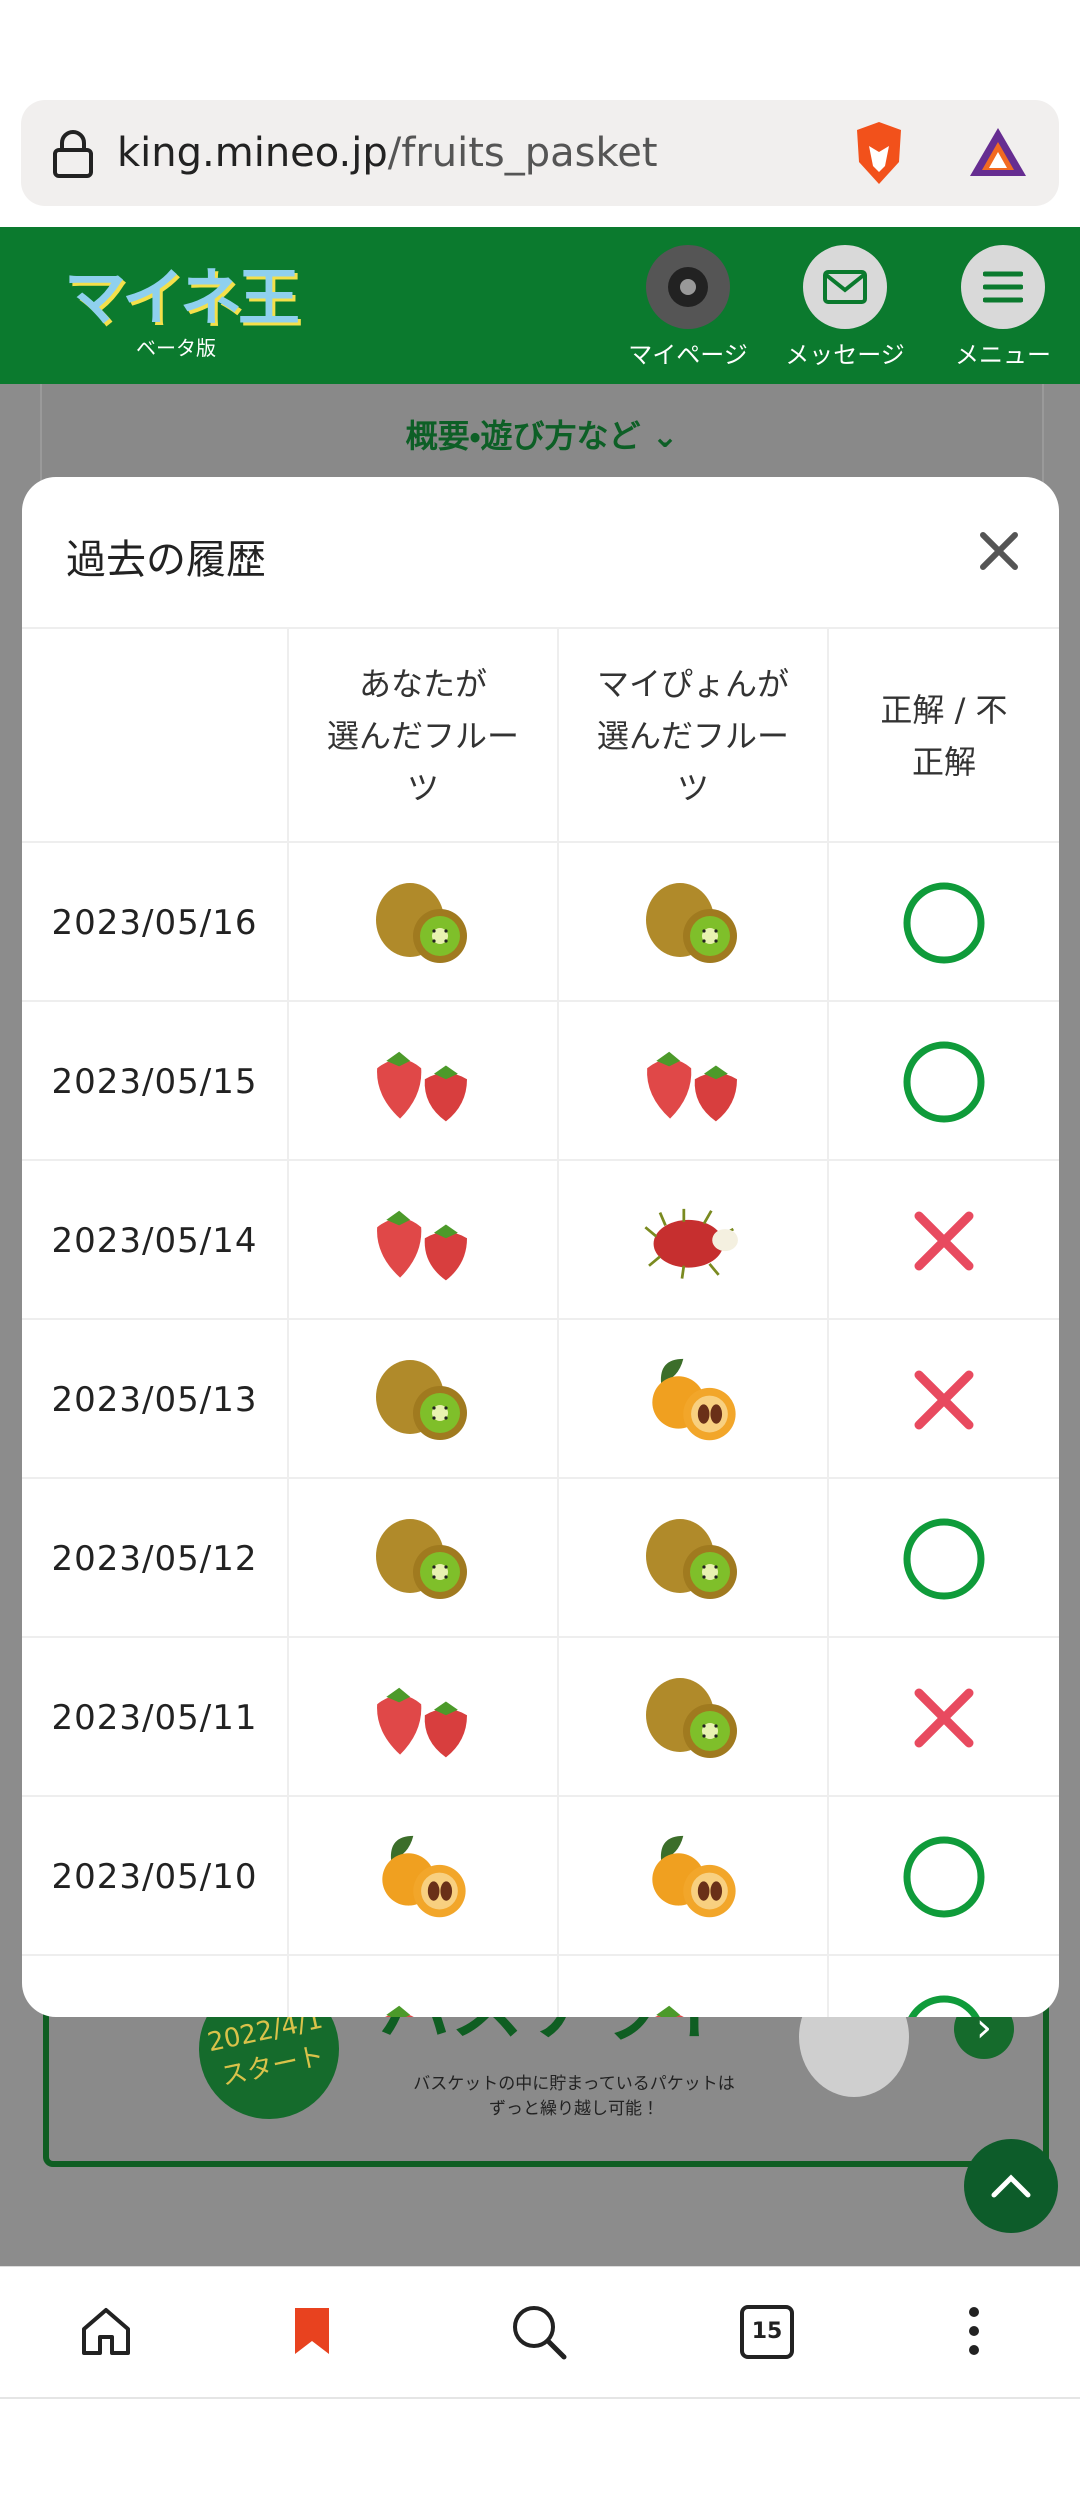 Image resolution: width=1080 pixels, height=2520 pixels. I want to click on rewards-icon, so click(998, 152).